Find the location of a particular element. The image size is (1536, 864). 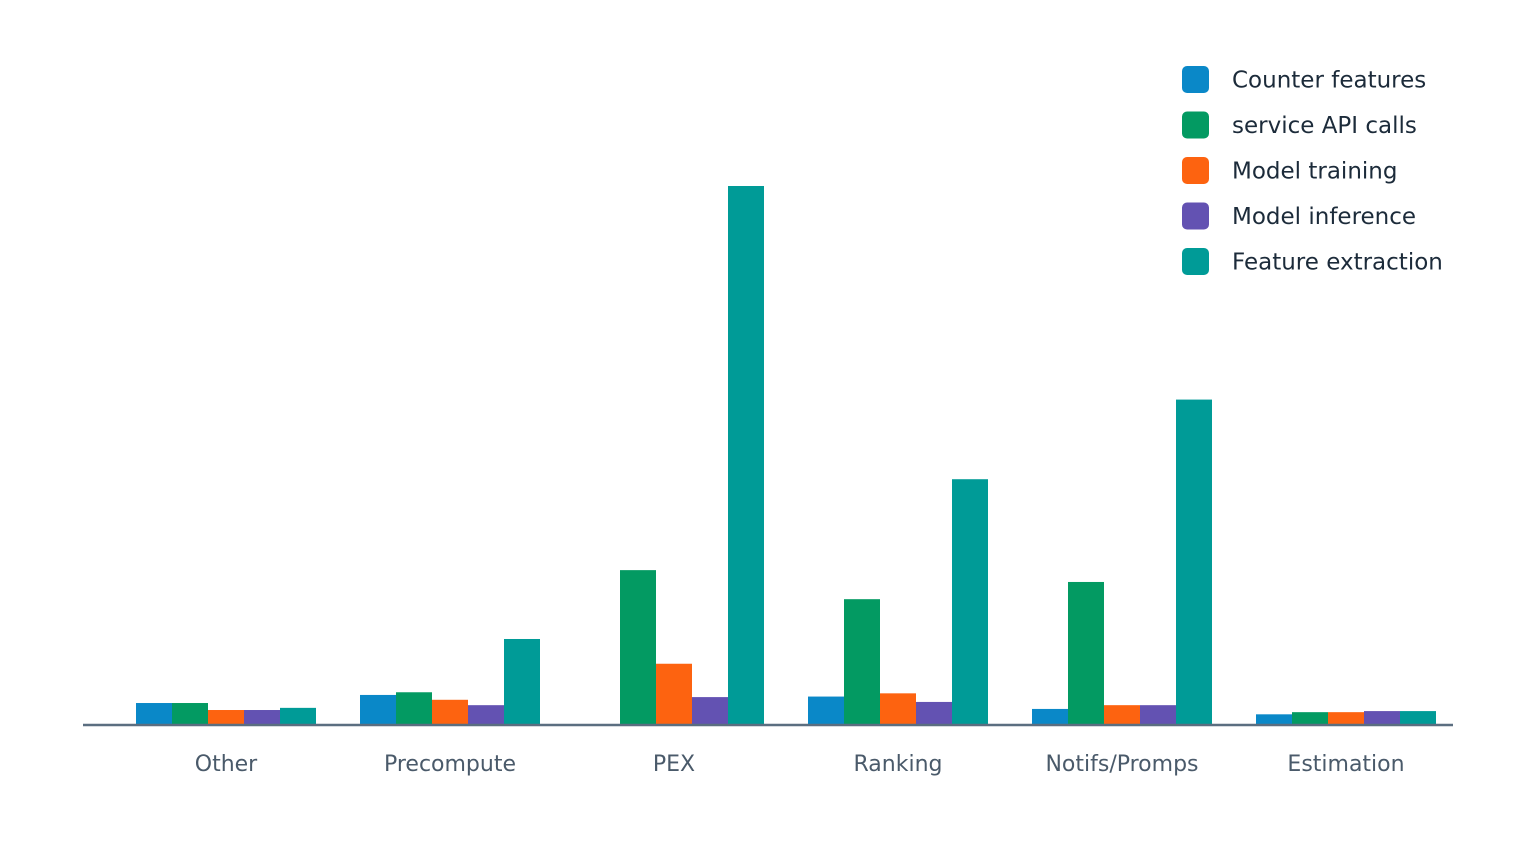

legend-label-model-inference: Model inference is located at coordinates (1324, 217).